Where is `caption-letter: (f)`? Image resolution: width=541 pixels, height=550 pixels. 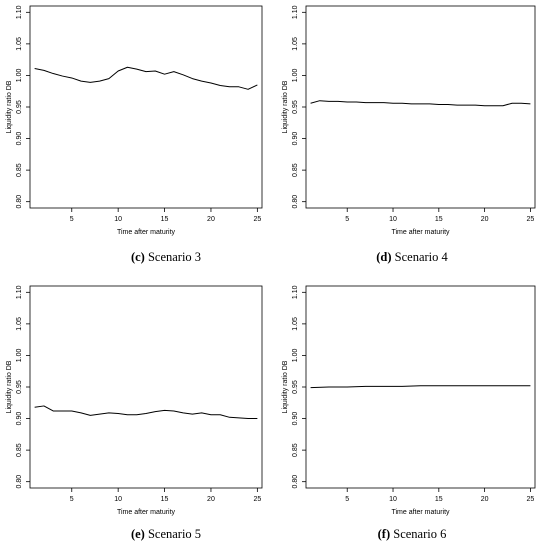
caption-letter: (f) is located at coordinates (384, 534).